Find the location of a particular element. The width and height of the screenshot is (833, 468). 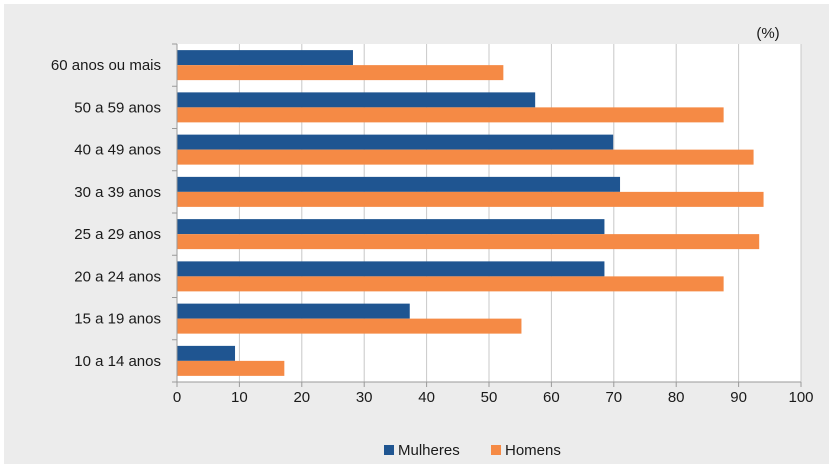

unit-label: (%) is located at coordinates (767, 33).